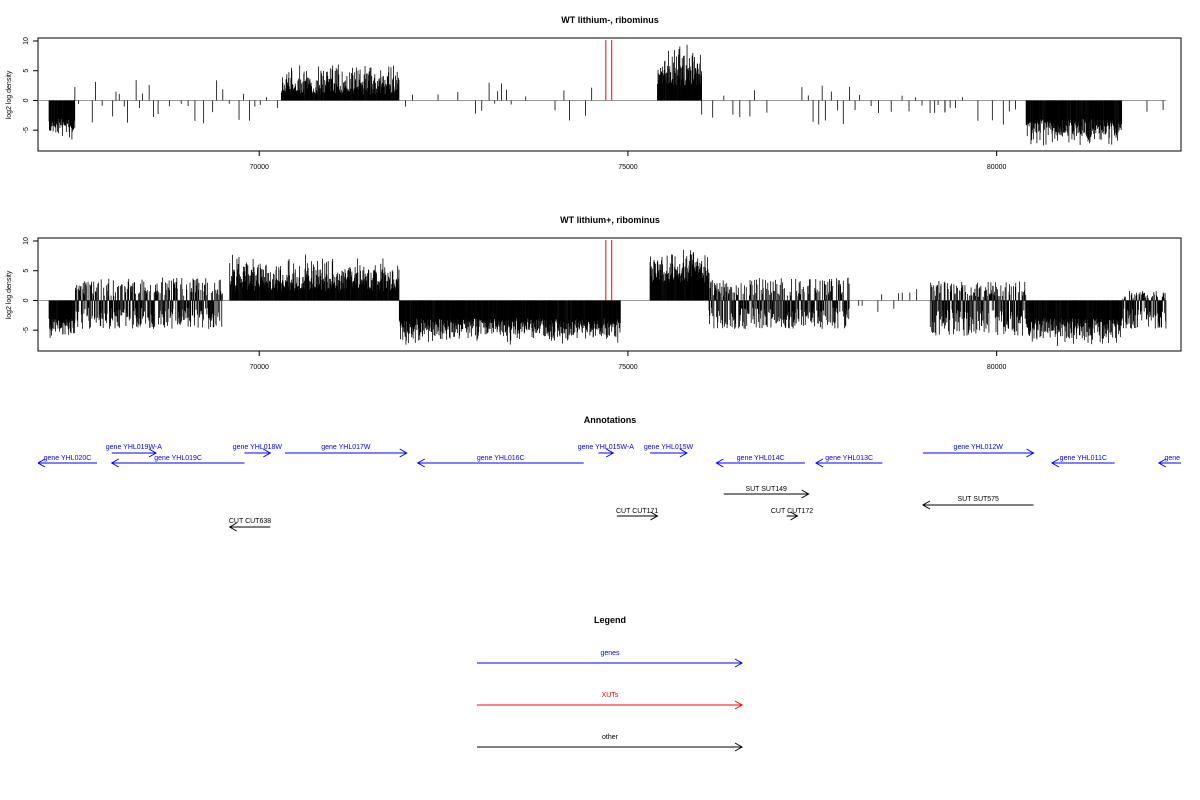 This screenshot has height=800, width=1200. What do you see at coordinates (250, 521) in the screenshot?
I see `feature-label: CUT CUT638` at bounding box center [250, 521].